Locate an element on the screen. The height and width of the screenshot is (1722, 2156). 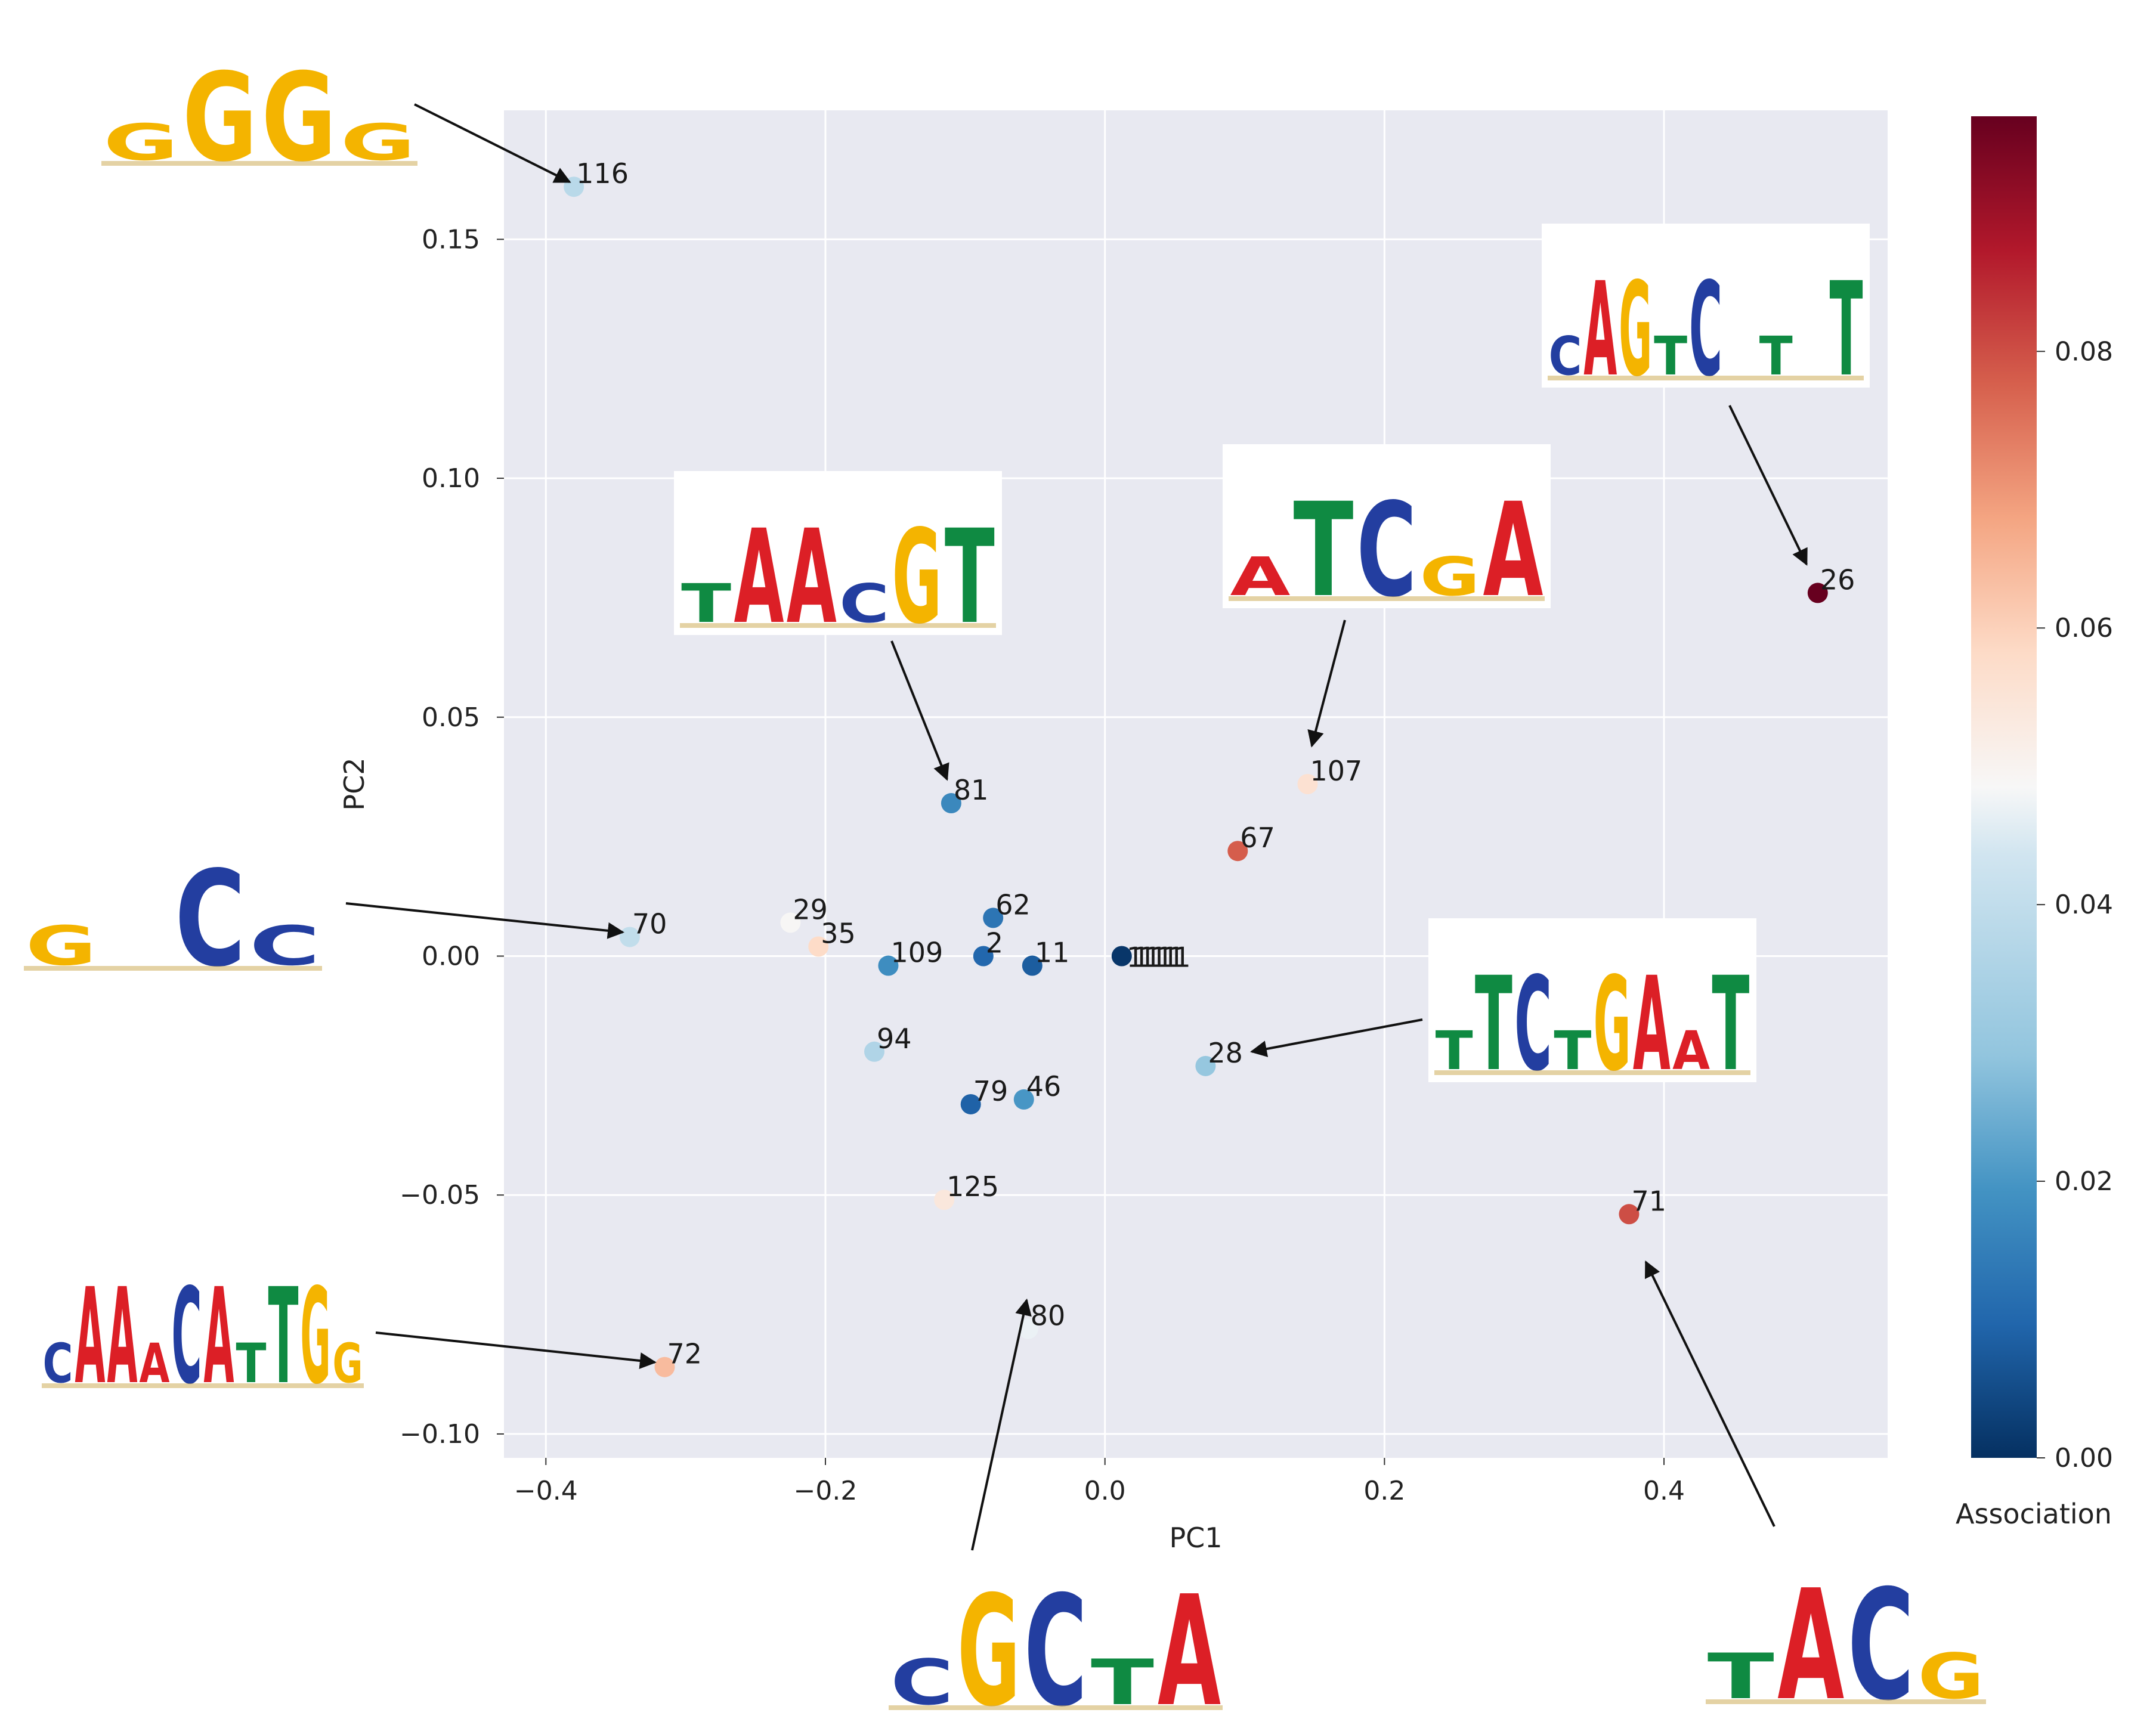
x-axis-ticks: −0.4 −0.2 0.0 0.2 0.4 is located at coordinates (1099, 1482).